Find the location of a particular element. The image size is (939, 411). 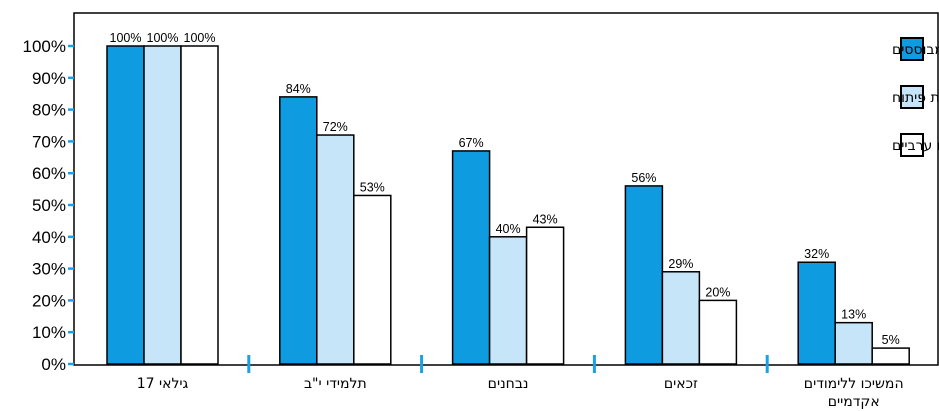

y-tick-label: 60% is located at coordinates (49, 173).